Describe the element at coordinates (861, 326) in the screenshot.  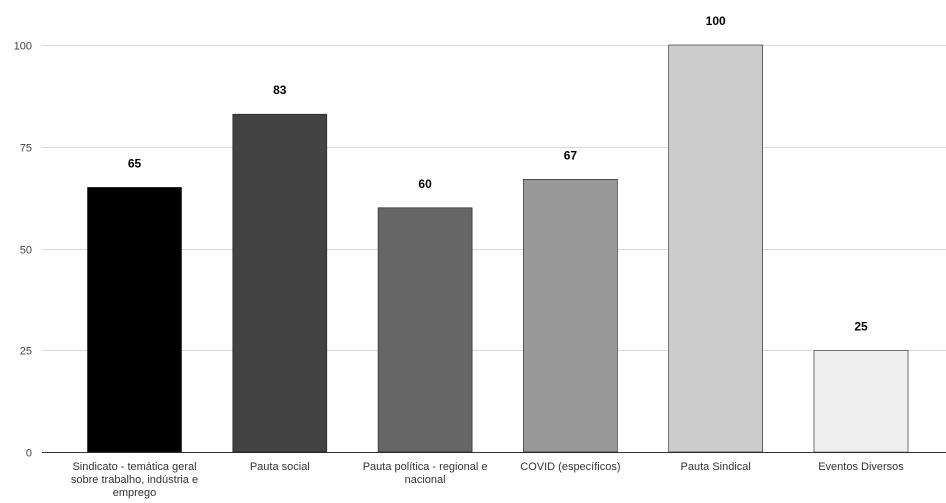
I see `data-label: 25` at that location.